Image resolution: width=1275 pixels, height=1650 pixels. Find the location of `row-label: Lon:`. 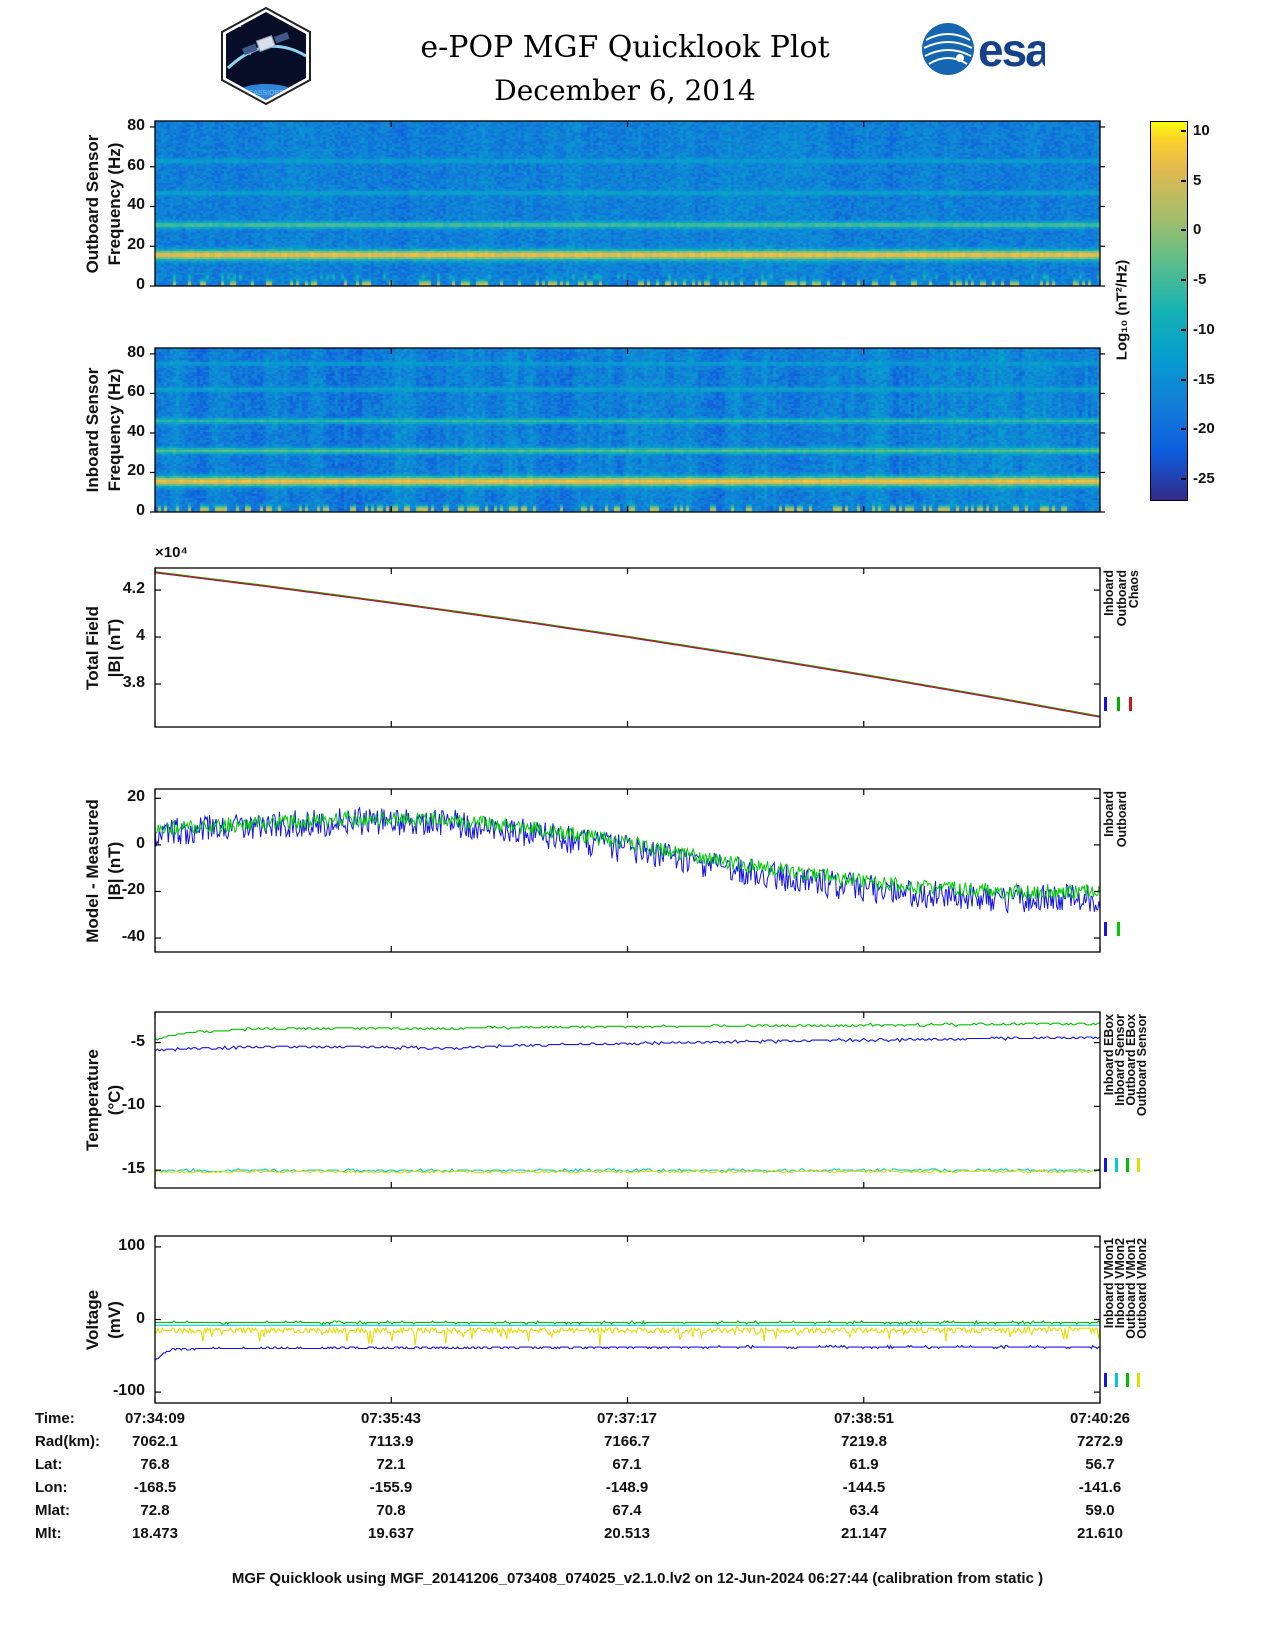

row-label: Lon: is located at coordinates (51, 1487).